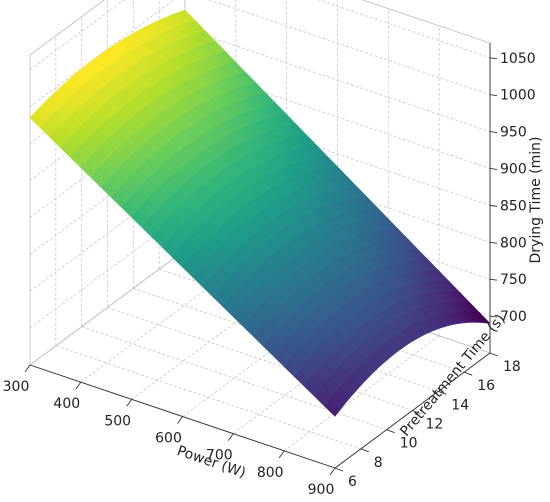 This screenshot has width=550, height=502. What do you see at coordinates (513, 206) in the screenshot?
I see `z-tick-label: 850` at bounding box center [513, 206].